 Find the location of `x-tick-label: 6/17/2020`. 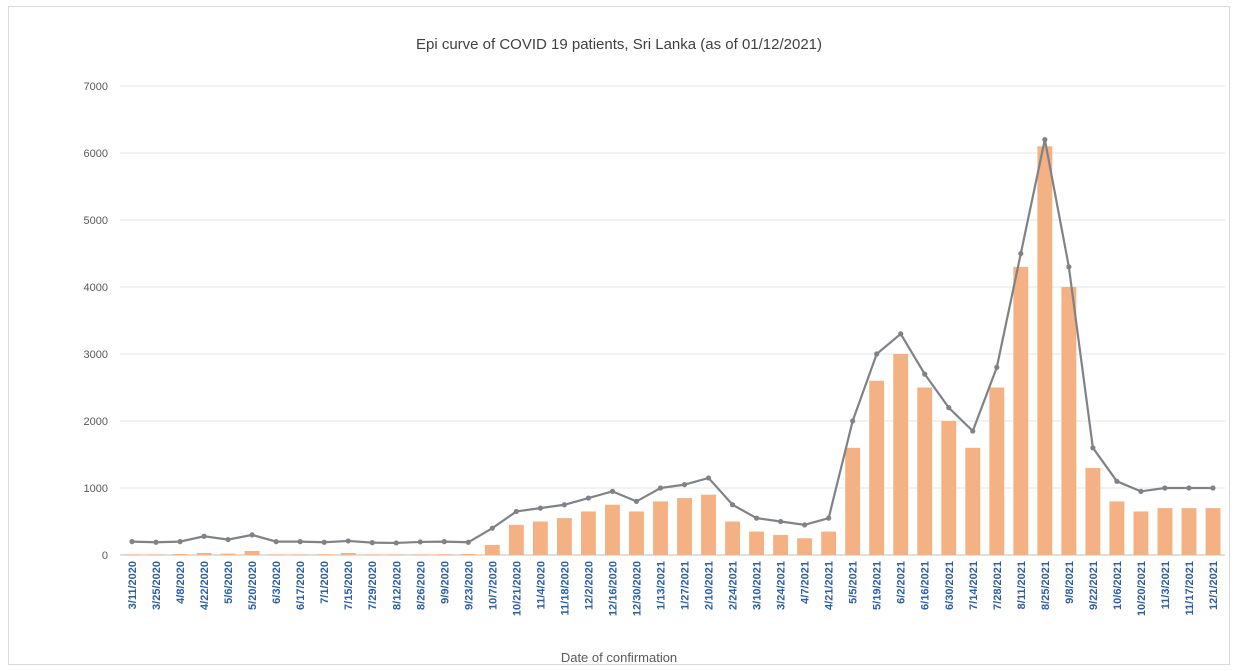

x-tick-label: 6/17/2020 is located at coordinates (301, 585).